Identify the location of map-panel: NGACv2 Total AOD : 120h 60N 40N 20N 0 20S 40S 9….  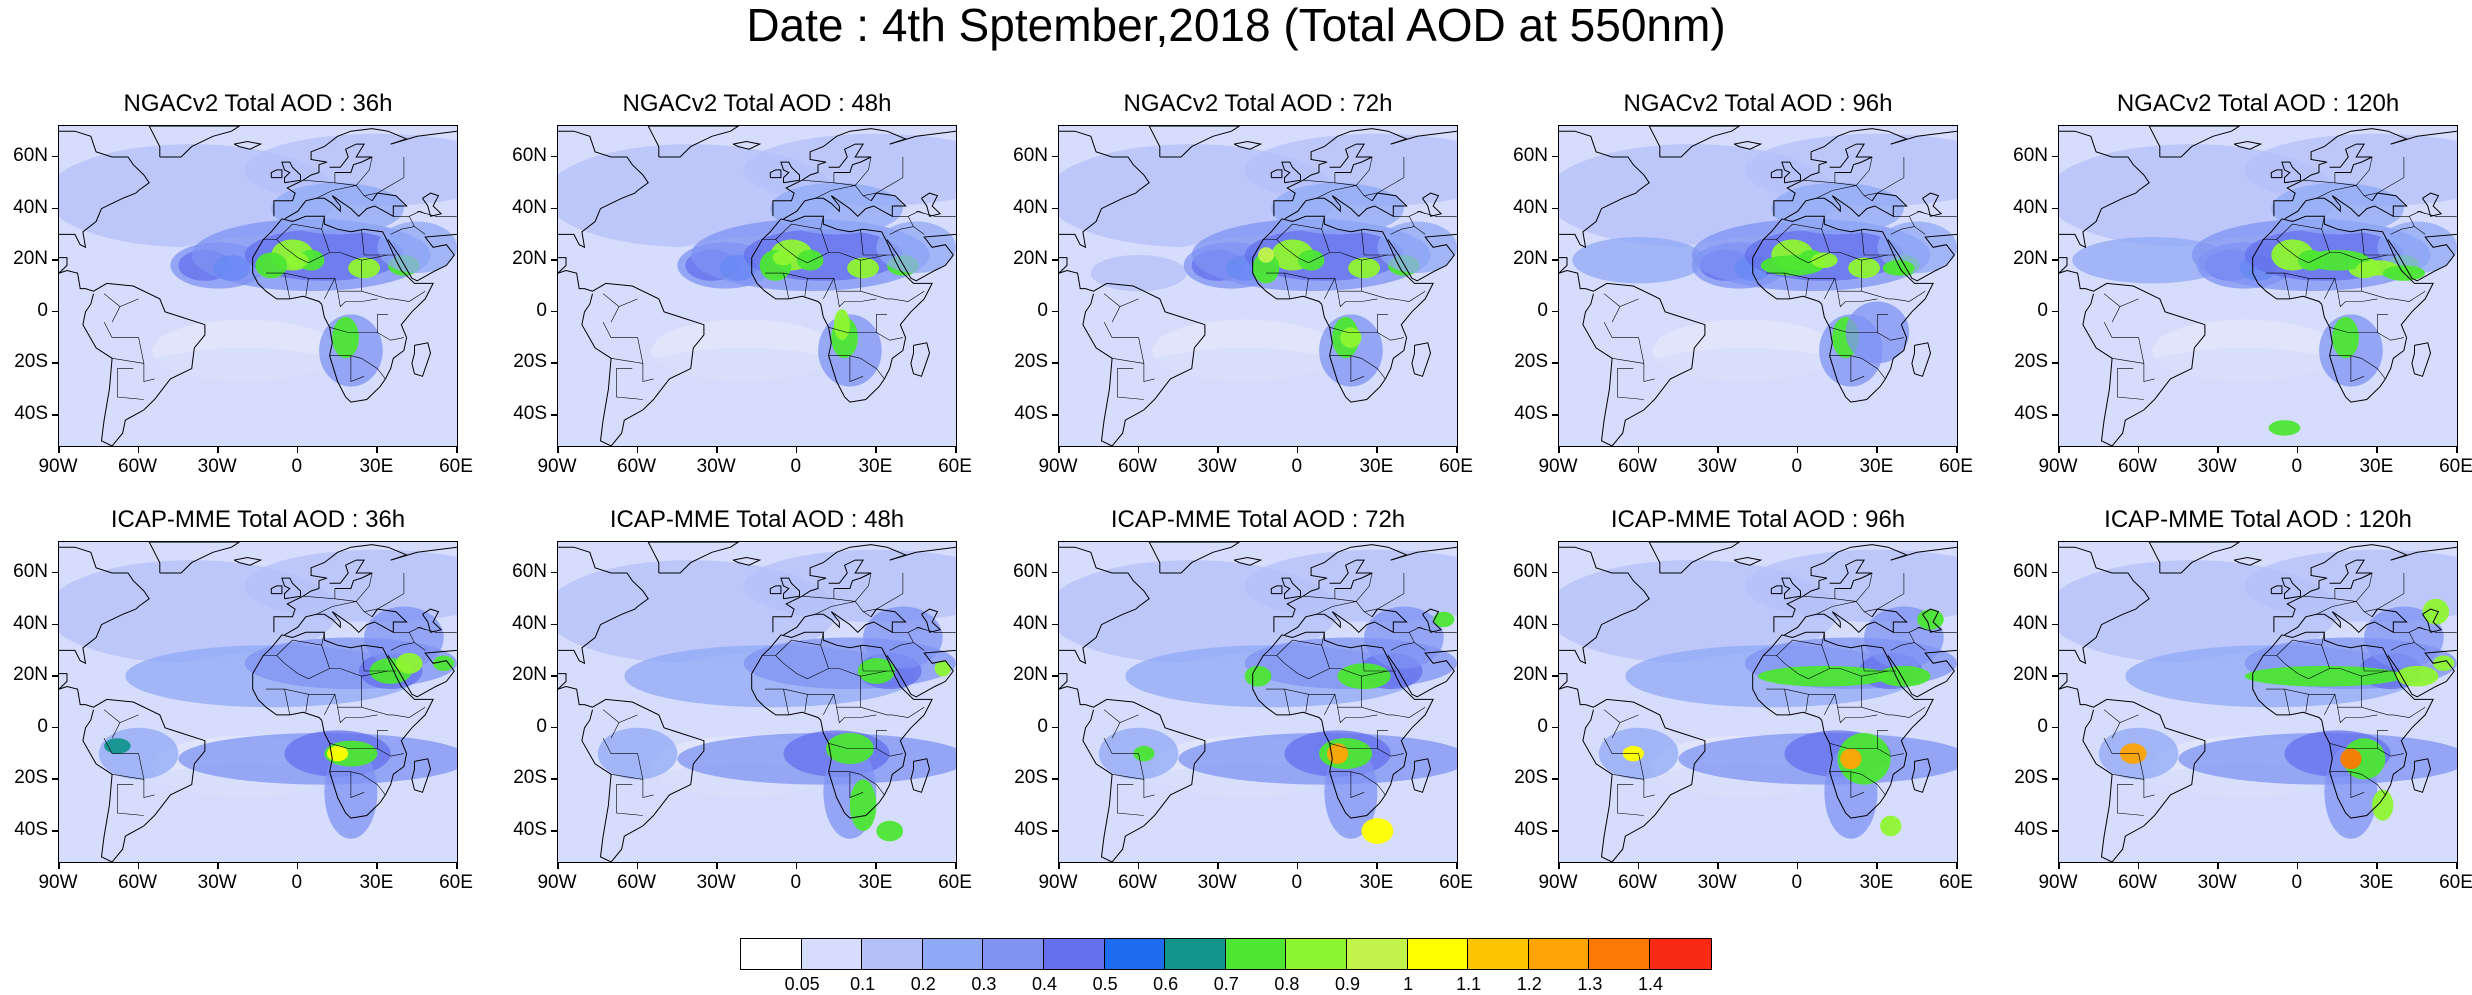
(2242, 283).